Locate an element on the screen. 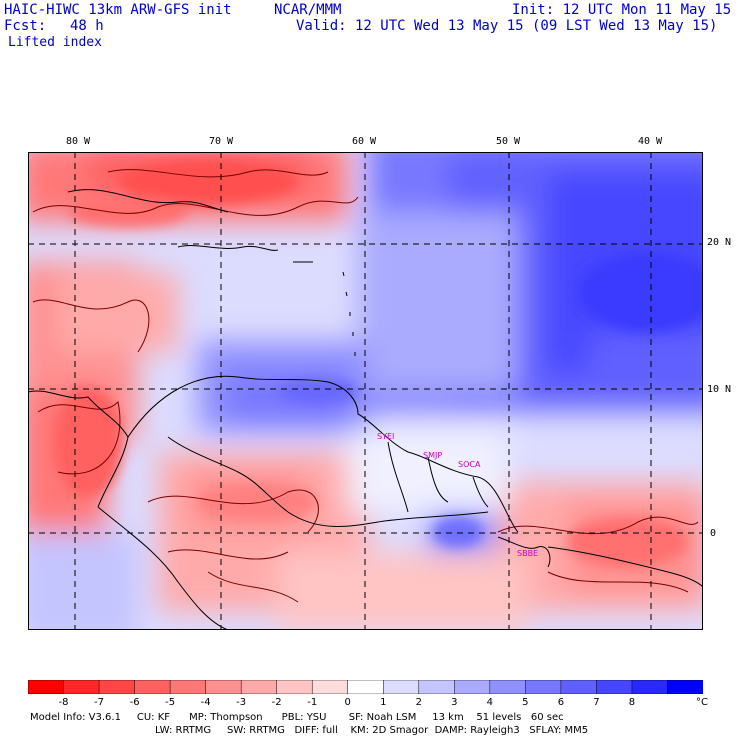 The image size is (740, 740). lon-label-40w: 40 W is located at coordinates (650, 141).